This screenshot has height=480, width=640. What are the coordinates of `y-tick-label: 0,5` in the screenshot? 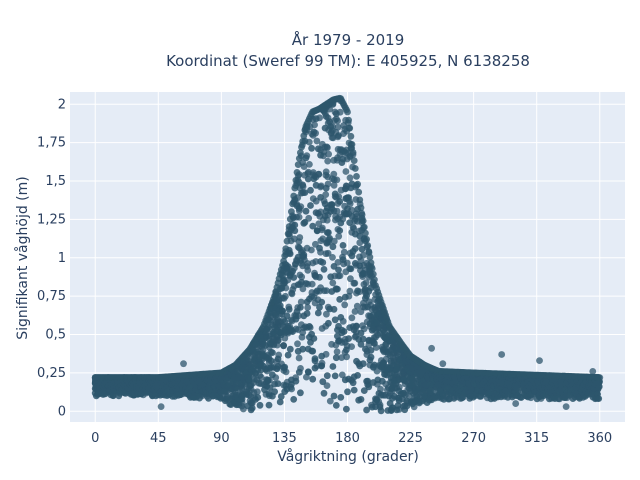 It's located at (55, 335).